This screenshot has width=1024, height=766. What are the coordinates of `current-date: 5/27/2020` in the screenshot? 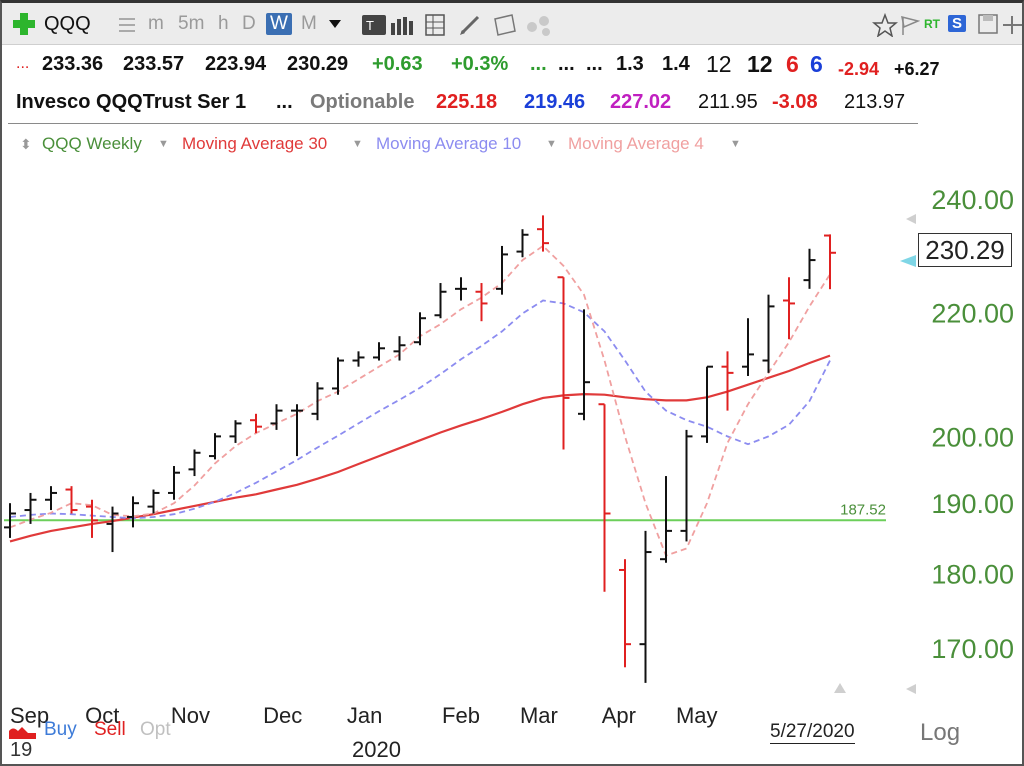 It's located at (812, 732).